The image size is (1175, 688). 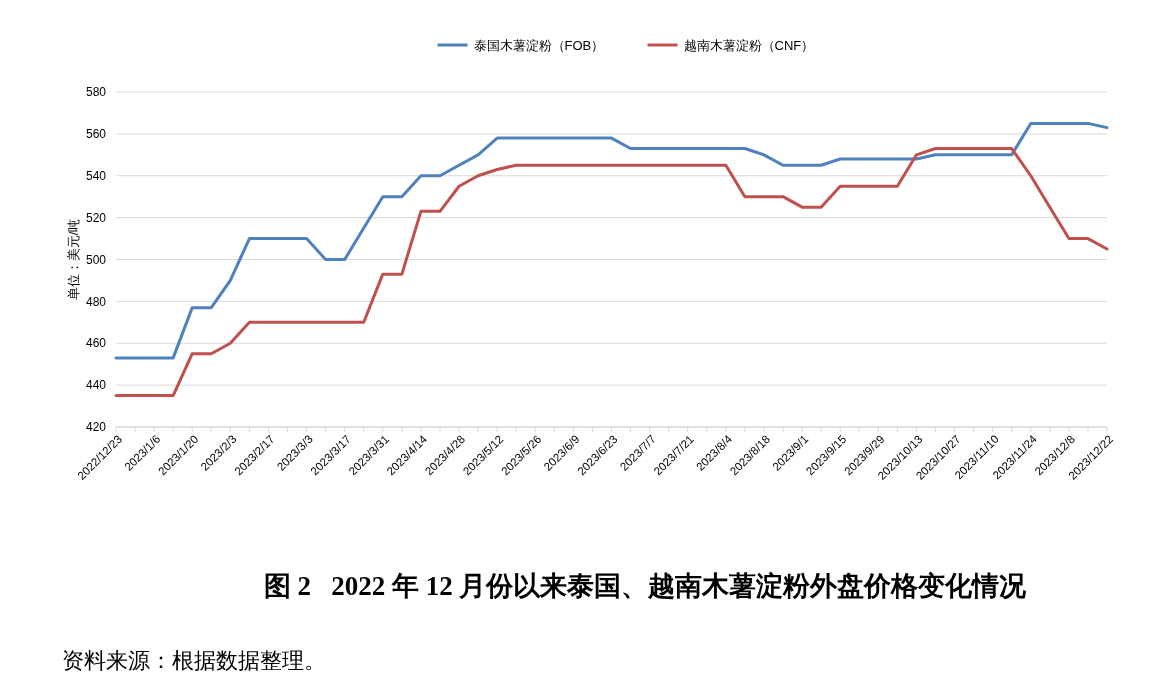 What do you see at coordinates (96, 427) in the screenshot?
I see `y-tick-label: 420` at bounding box center [96, 427].